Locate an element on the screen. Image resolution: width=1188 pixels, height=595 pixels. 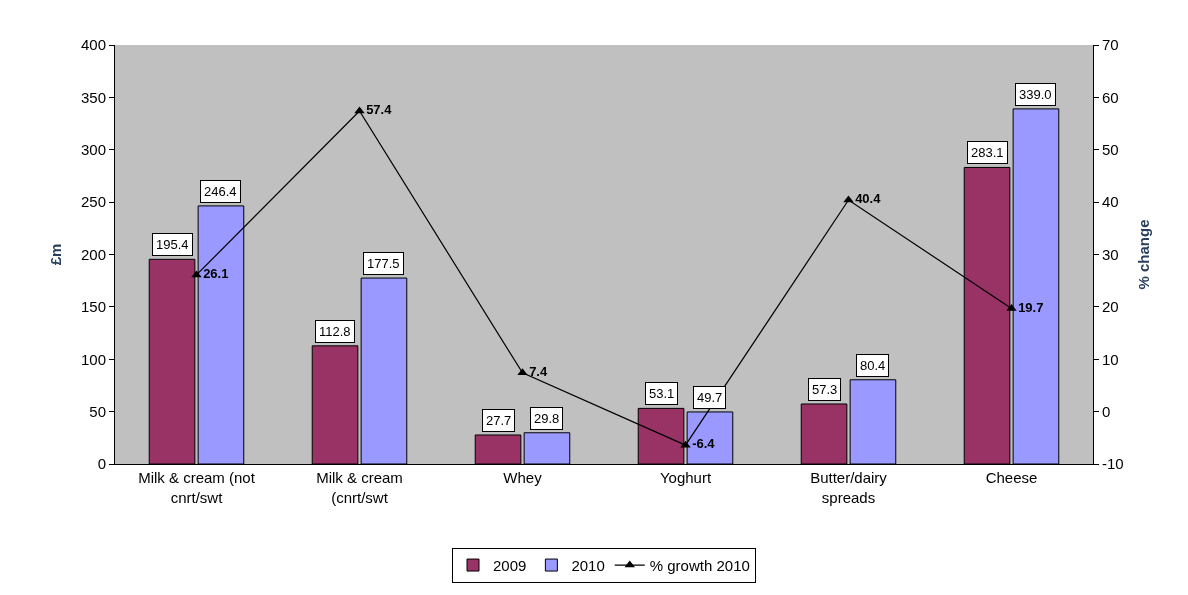
data-label: 80.4 is located at coordinates (873, 365).